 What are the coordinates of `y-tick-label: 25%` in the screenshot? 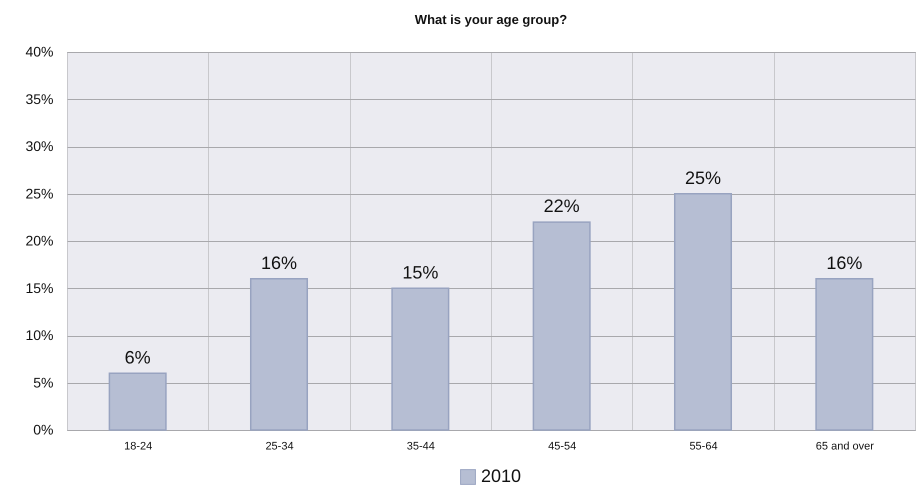 It's located at (39, 193).